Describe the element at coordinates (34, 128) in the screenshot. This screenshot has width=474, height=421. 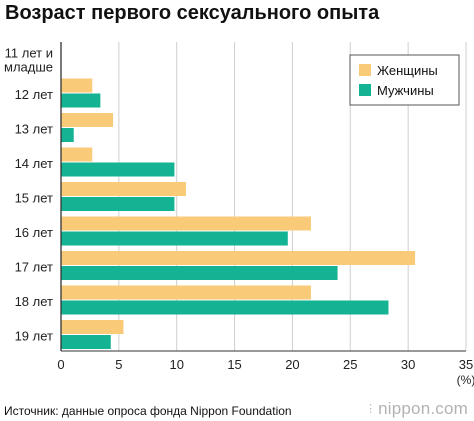
I see `y-tick-label: 13 лет` at that location.